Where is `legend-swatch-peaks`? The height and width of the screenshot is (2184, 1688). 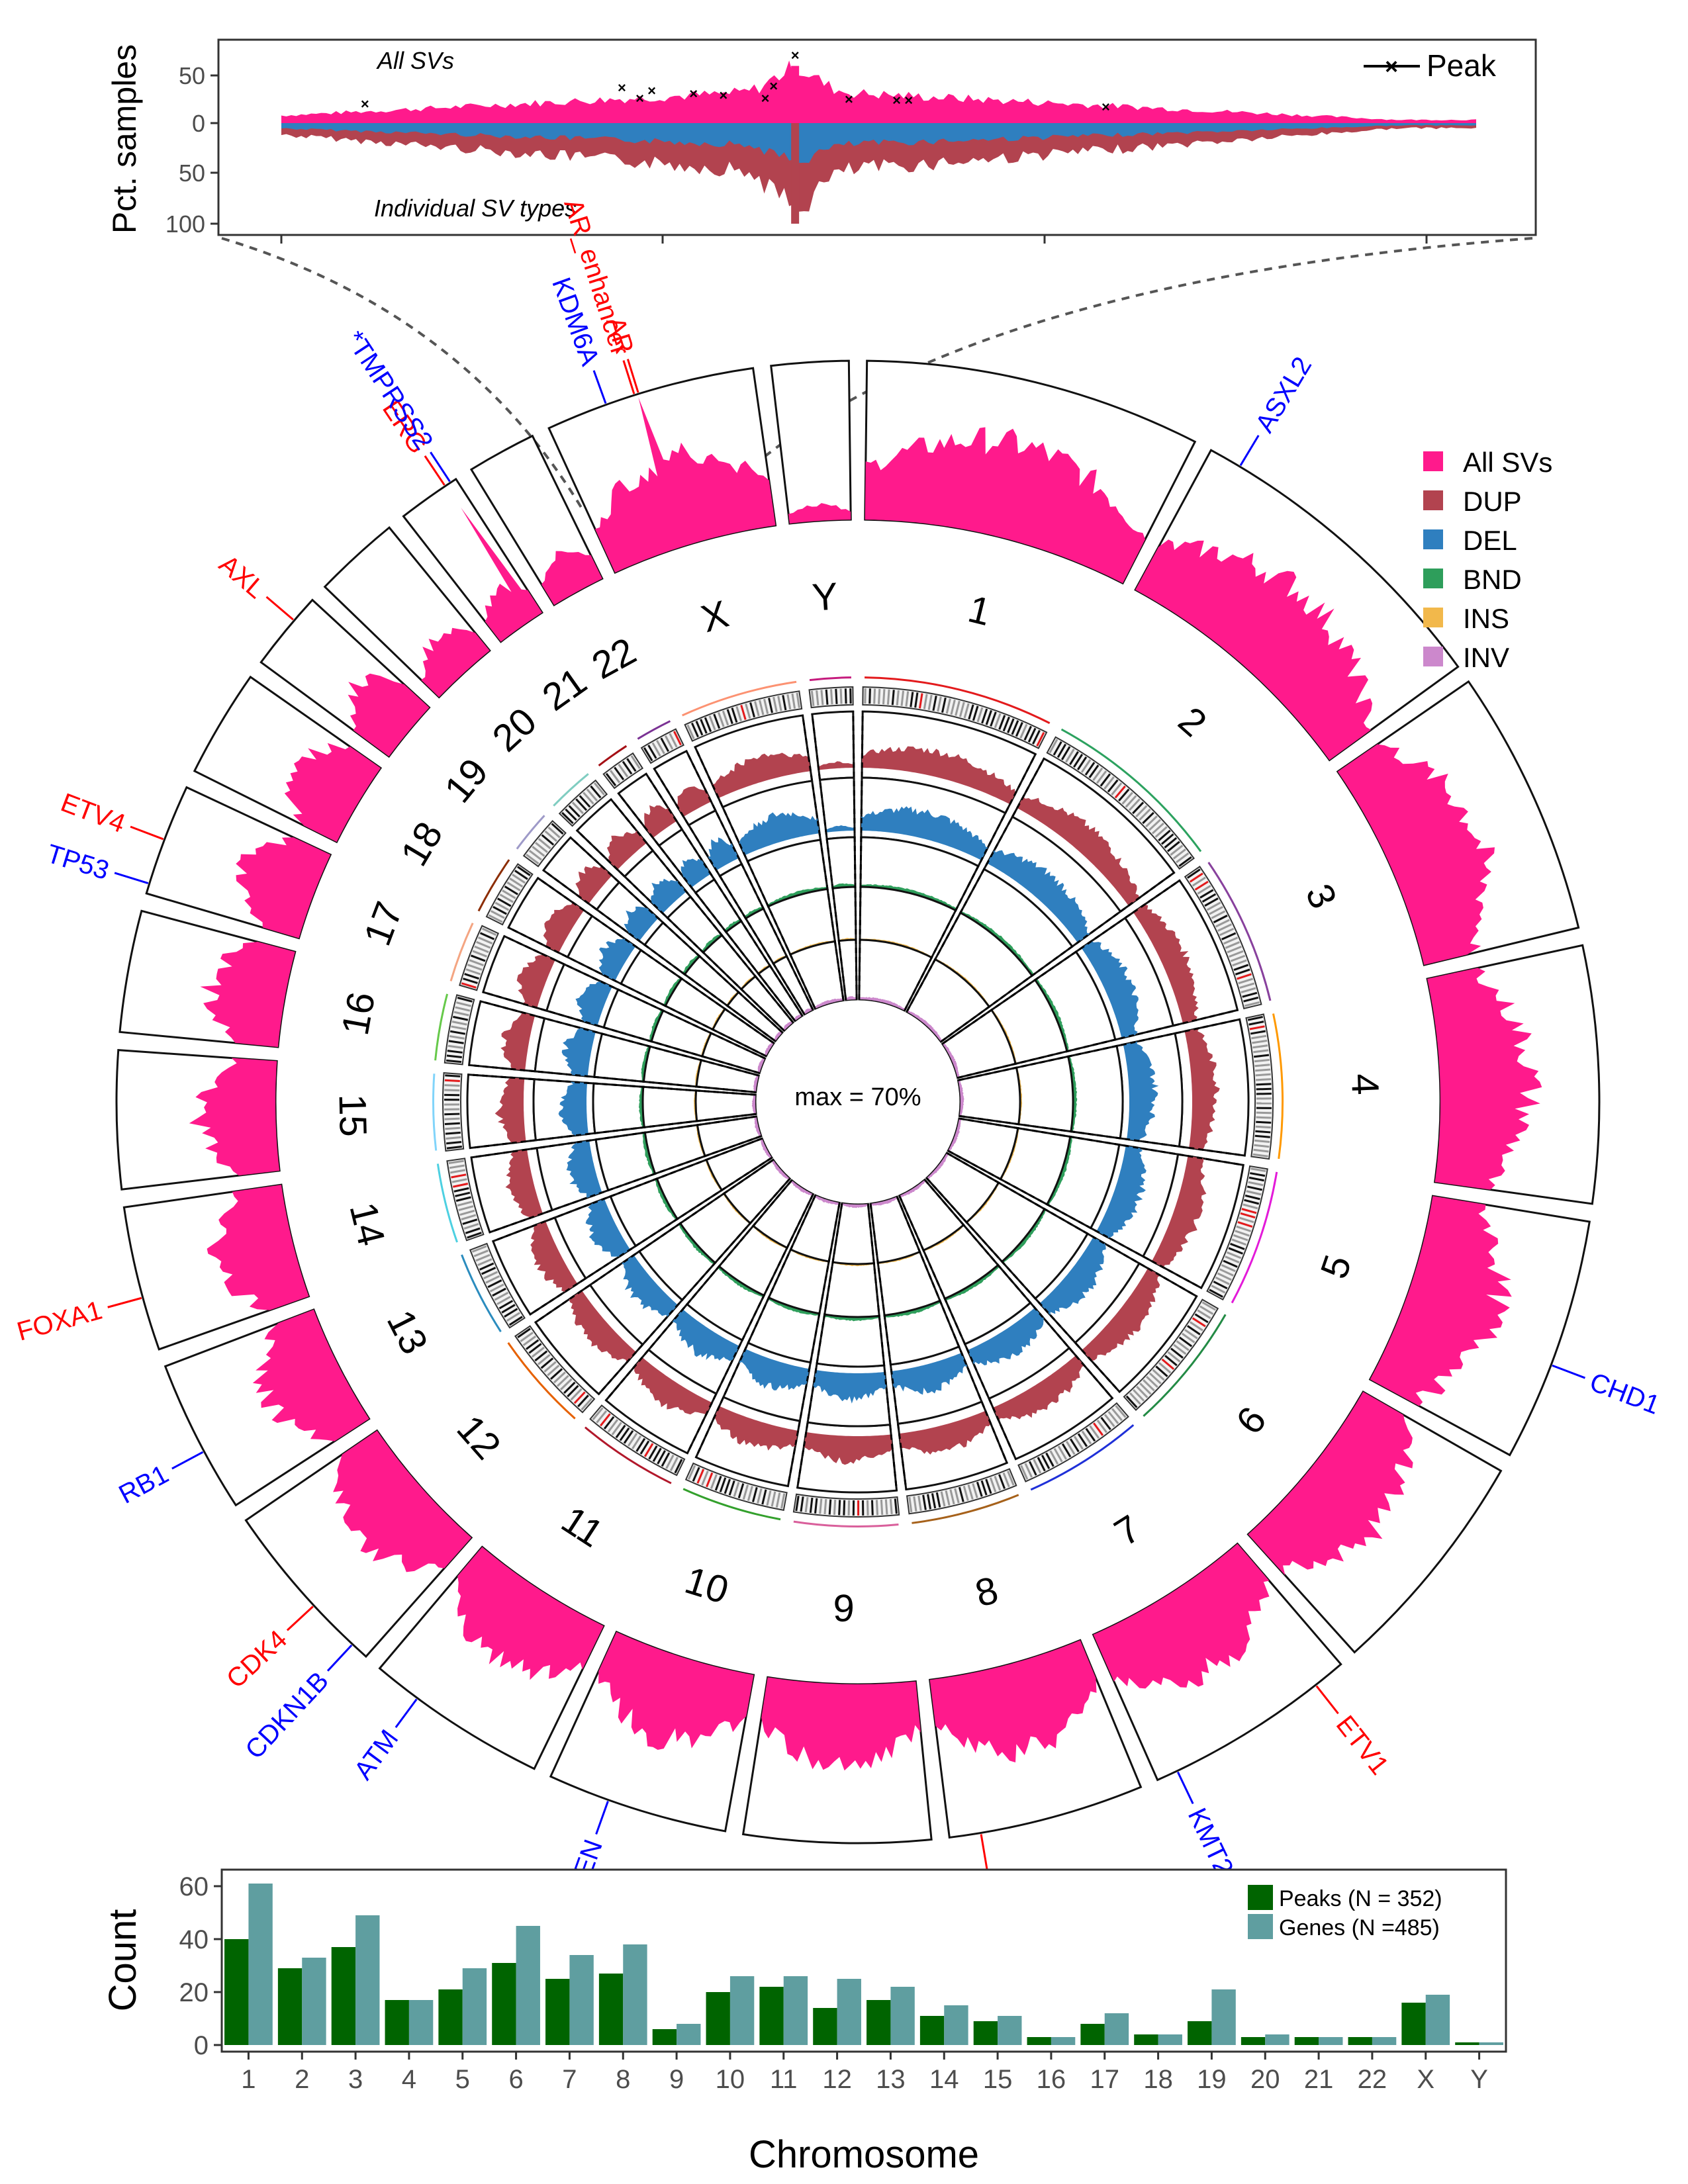 legend-swatch-peaks is located at coordinates (1260, 1897).